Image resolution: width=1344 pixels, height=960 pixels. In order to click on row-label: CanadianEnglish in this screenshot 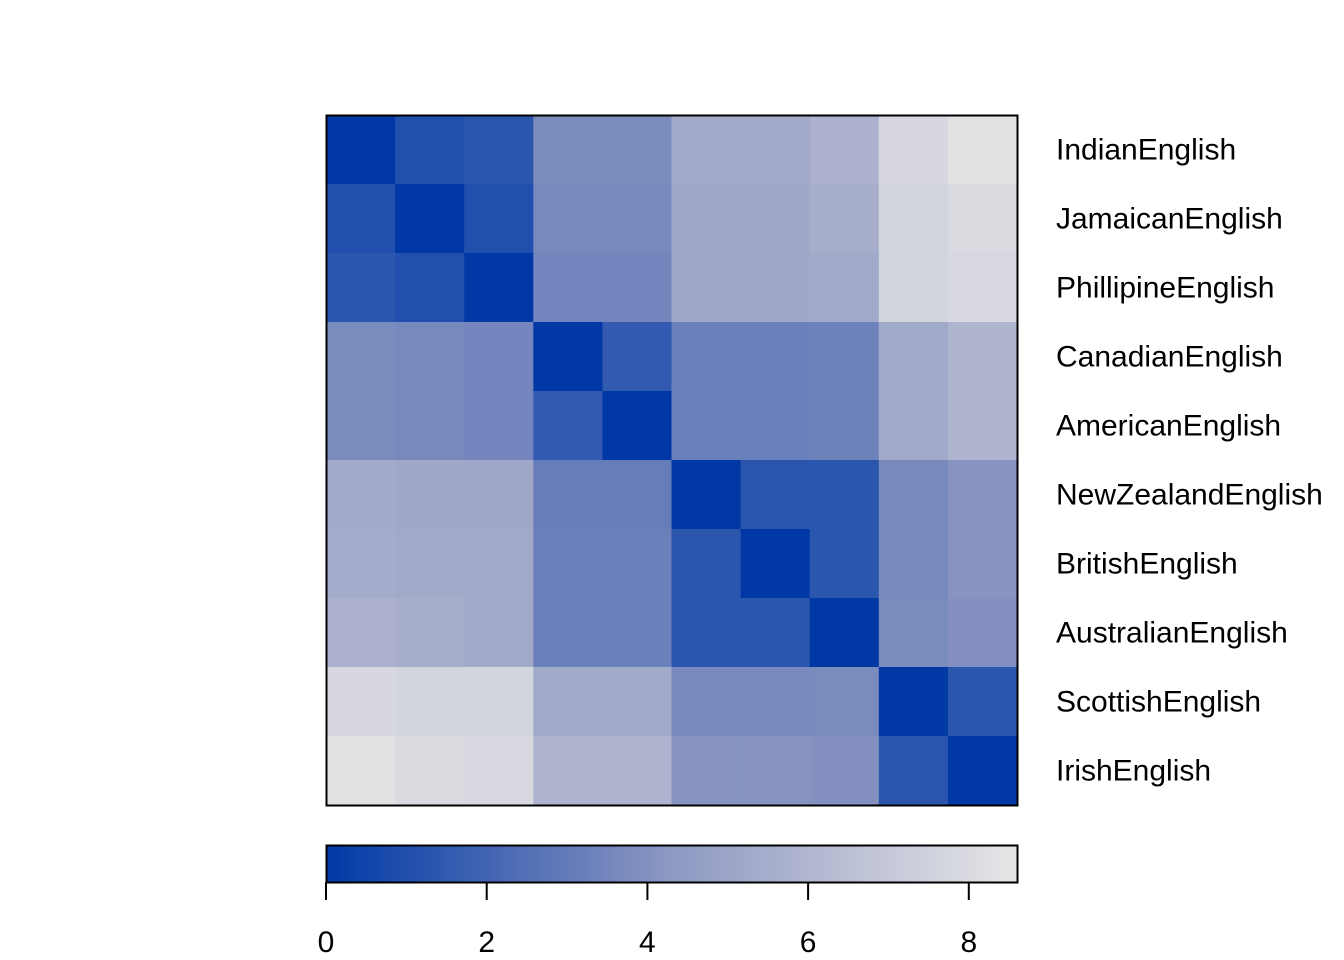, I will do `click(1169, 357)`.